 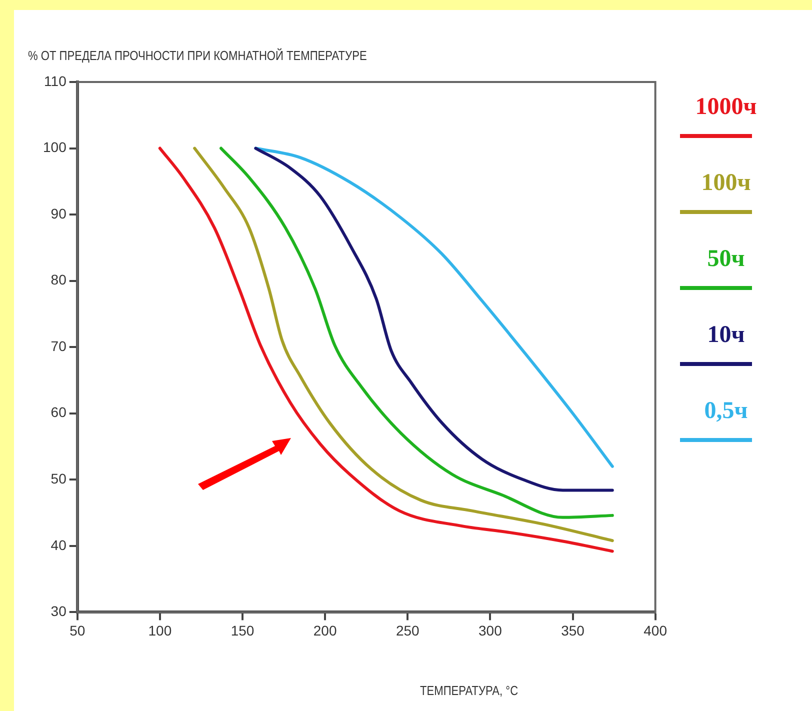 What do you see at coordinates (58, 544) in the screenshot?
I see `y-tick-label: 40` at bounding box center [58, 544].